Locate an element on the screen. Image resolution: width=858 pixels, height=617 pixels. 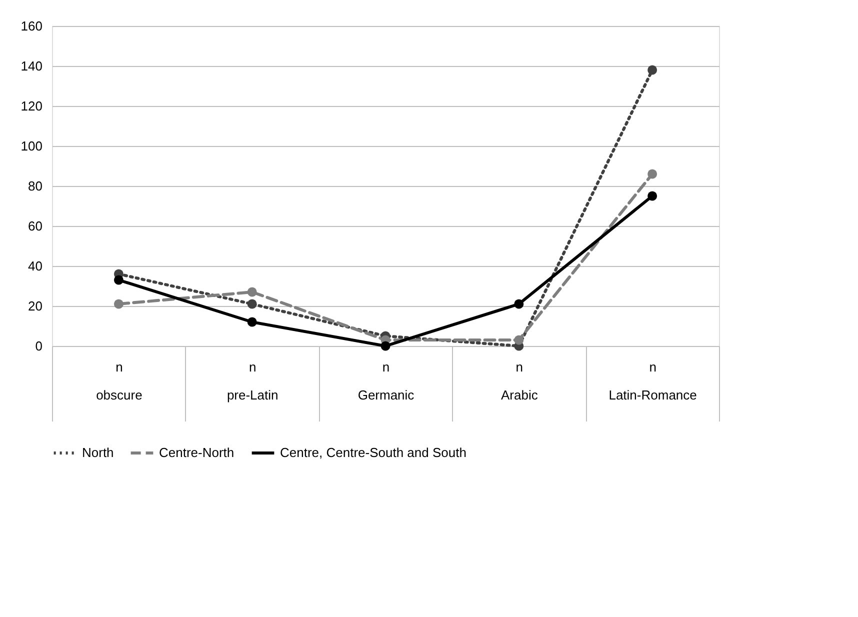
y-tick-label: 100 is located at coordinates (31, 146).